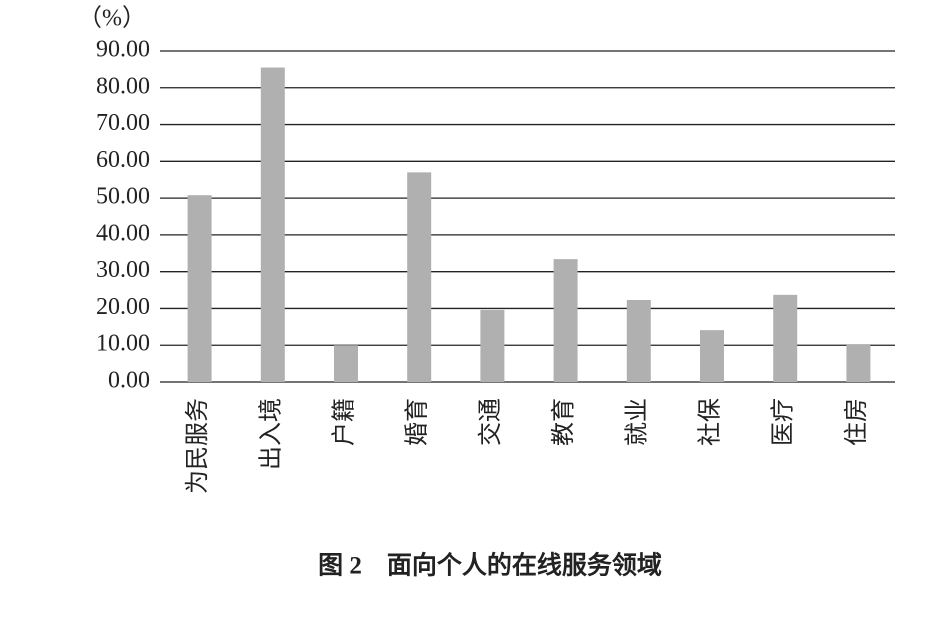 This screenshot has width=936, height=631. What do you see at coordinates (123, 160) in the screenshot?
I see `y-tick-label: 60.00` at bounding box center [123, 160].